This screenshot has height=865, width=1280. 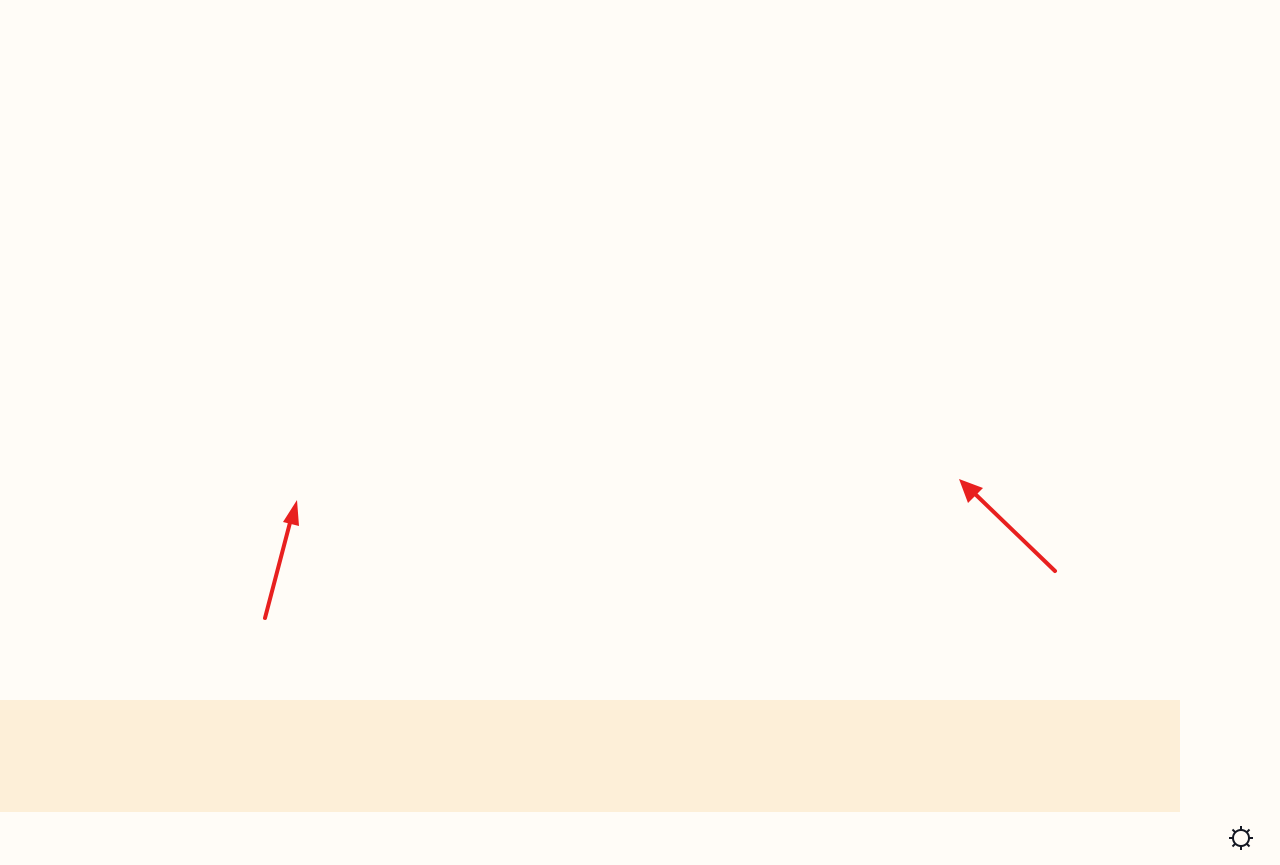 I want to click on settings-icon, so click(x=1241, y=838).